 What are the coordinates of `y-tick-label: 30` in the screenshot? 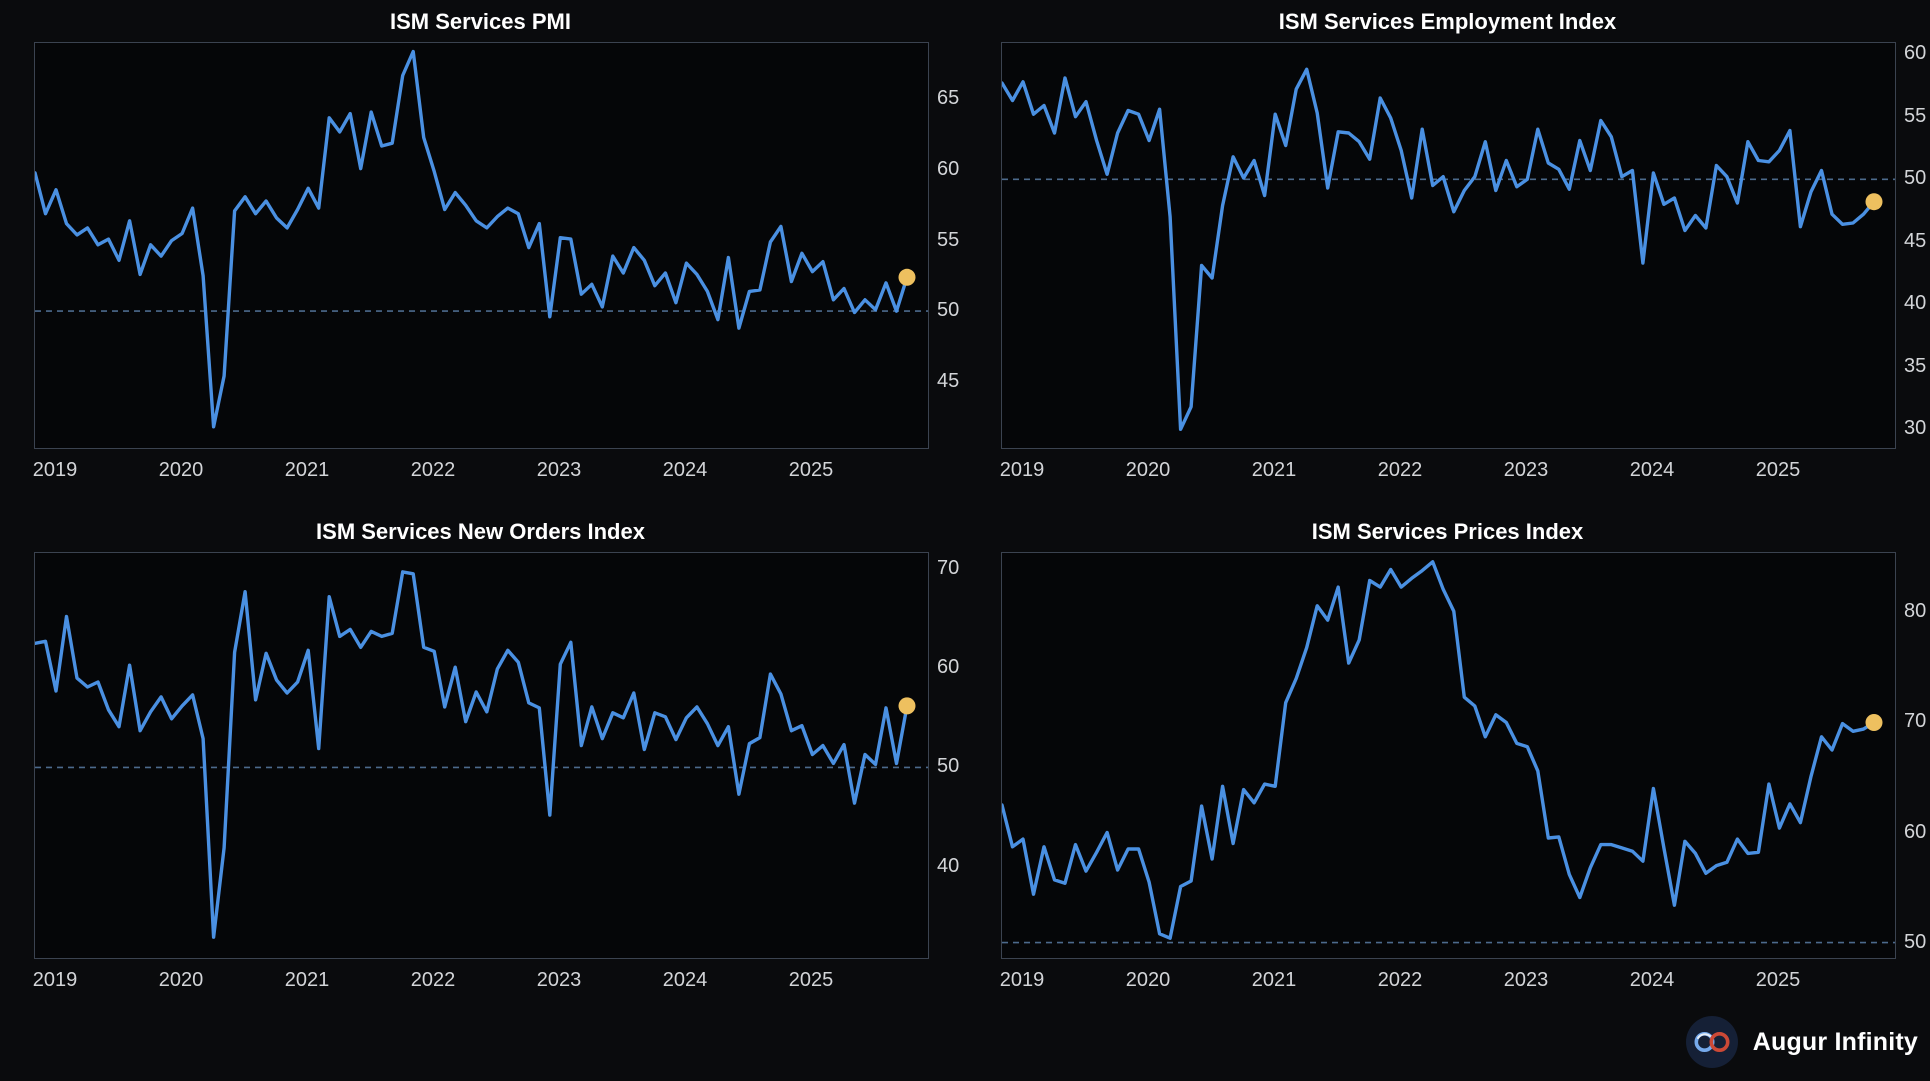 It's located at (1915, 428).